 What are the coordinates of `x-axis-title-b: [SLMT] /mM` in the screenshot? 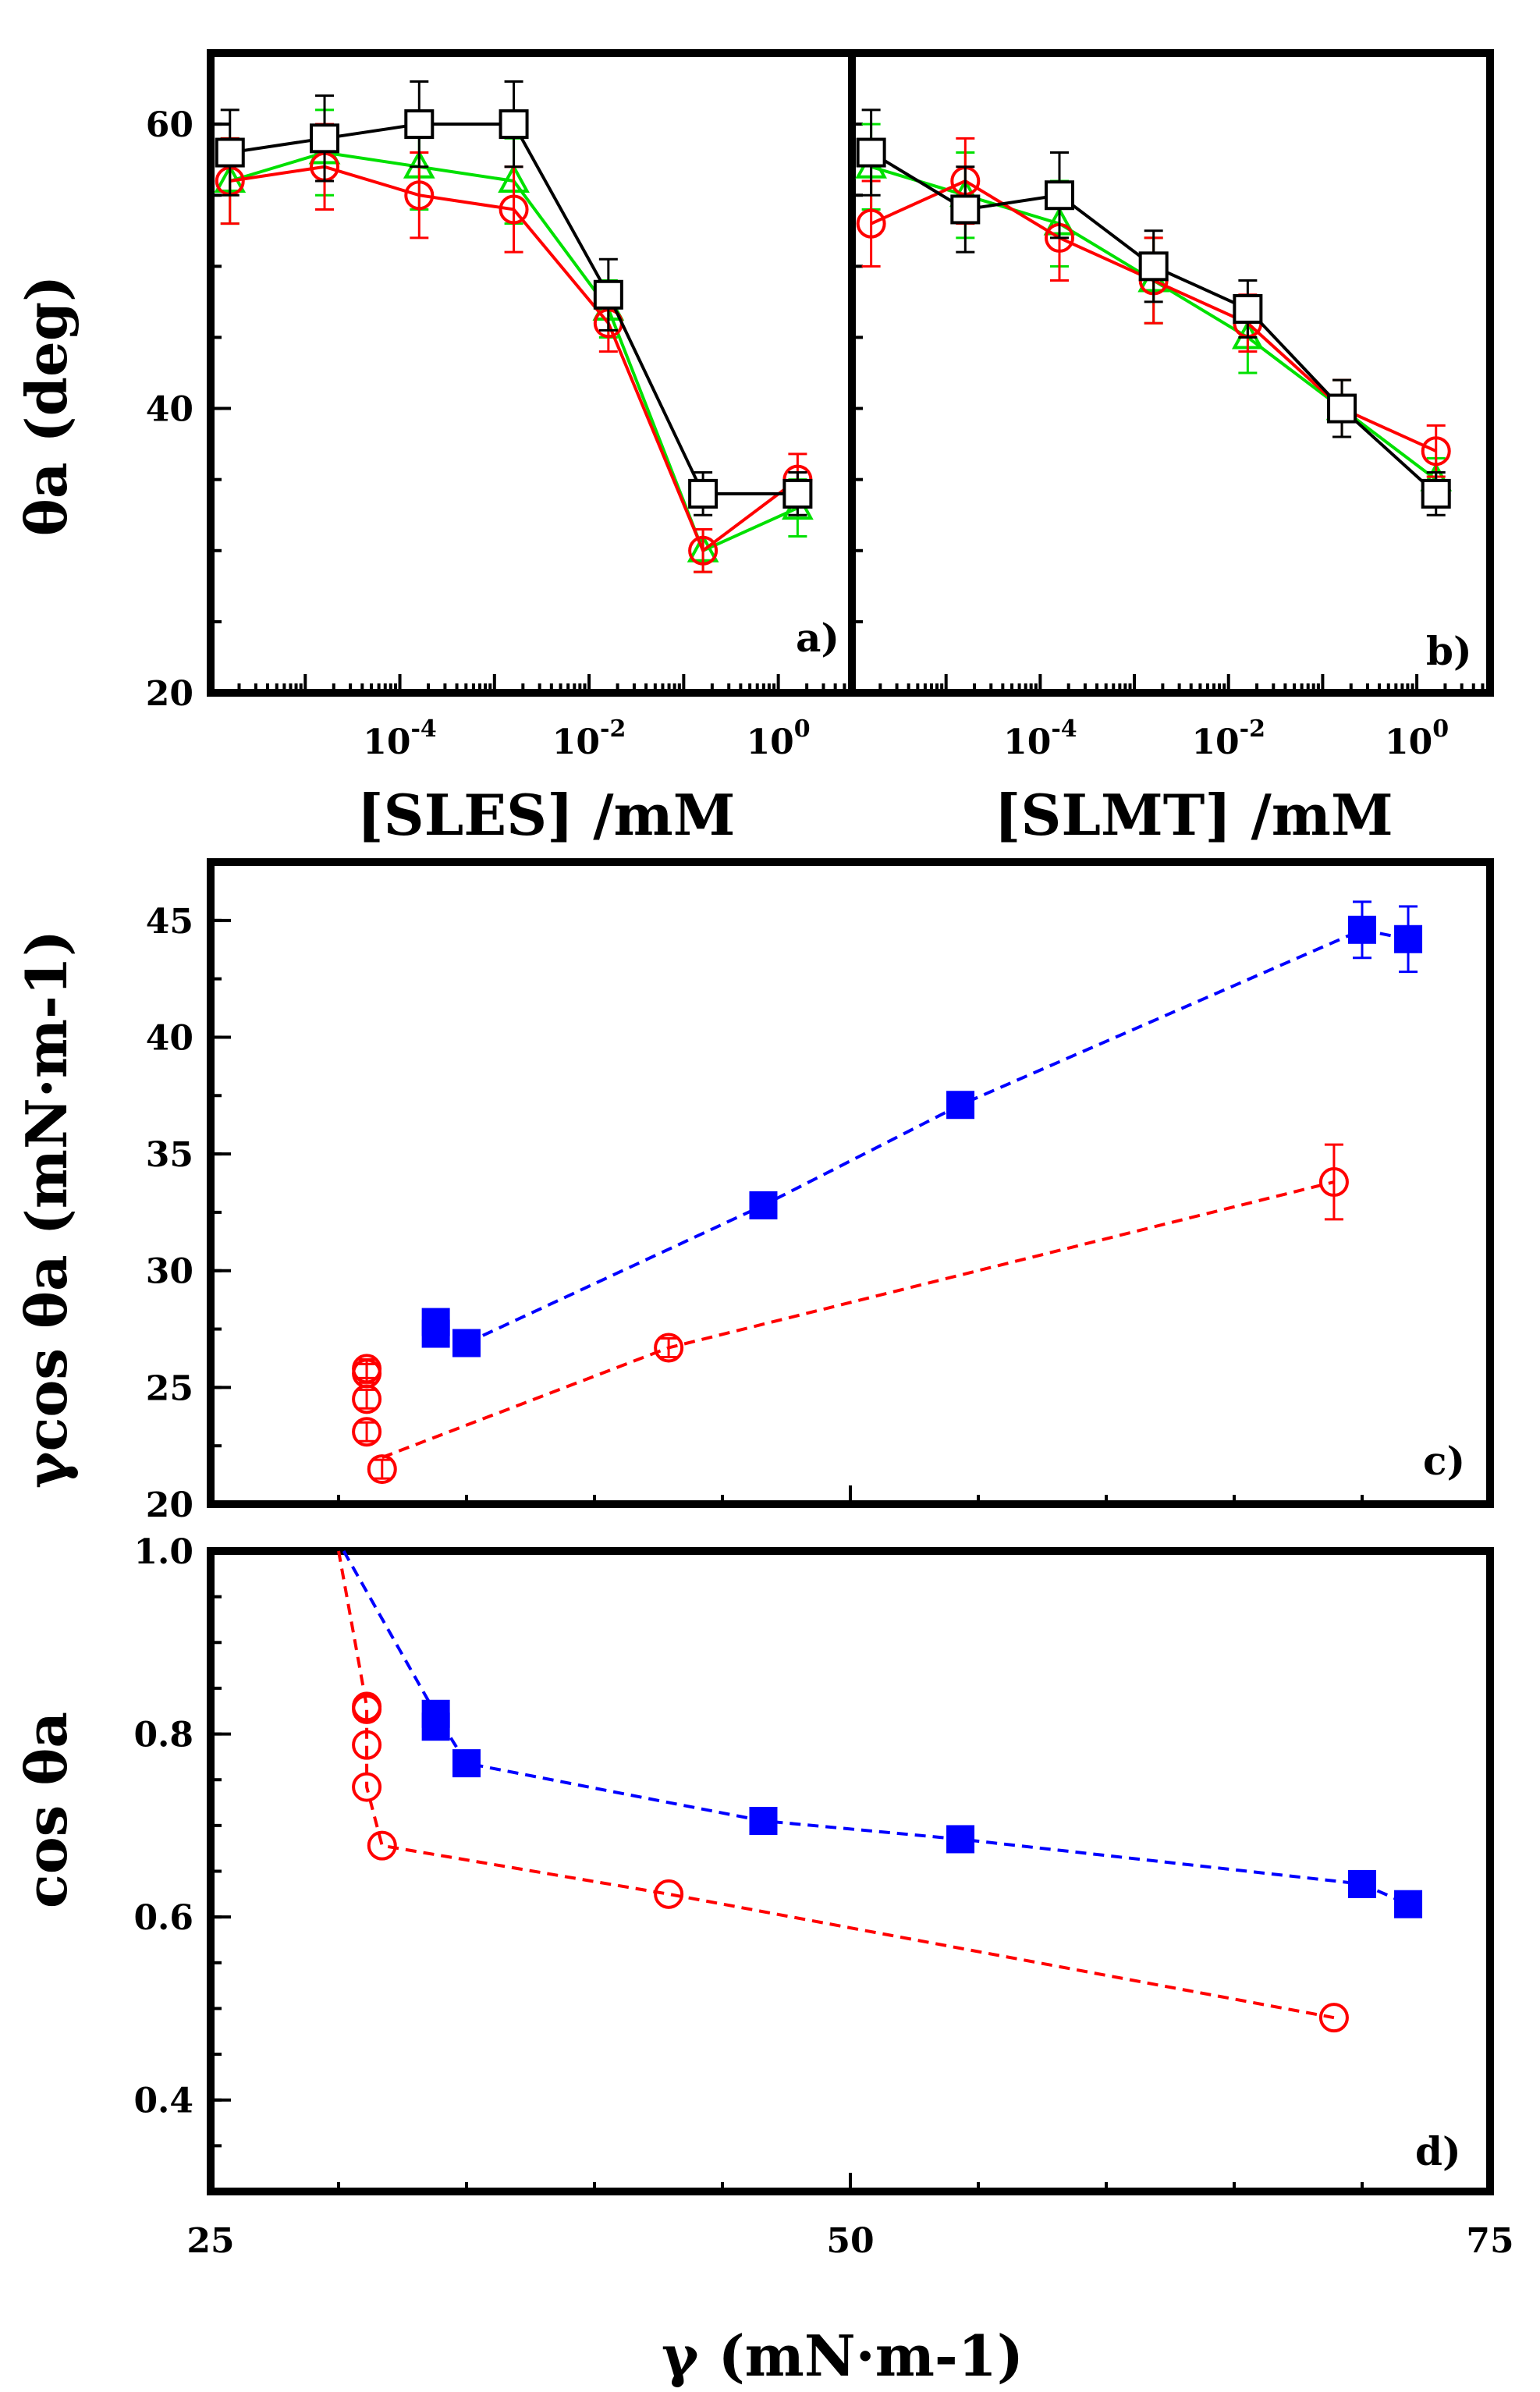 It's located at (1193, 815).